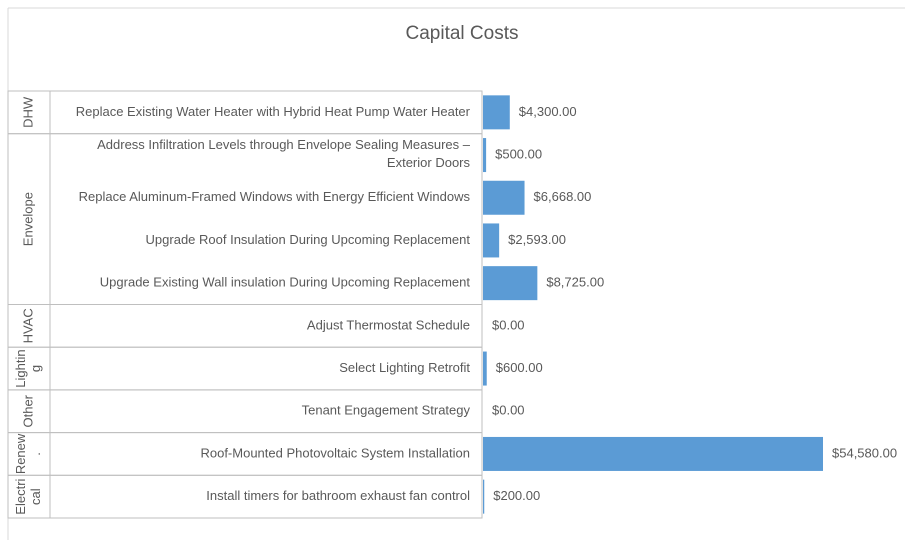 Image resolution: width=905 pixels, height=540 pixels. What do you see at coordinates (462, 33) in the screenshot?
I see `chart-title: Capital Costs` at bounding box center [462, 33].